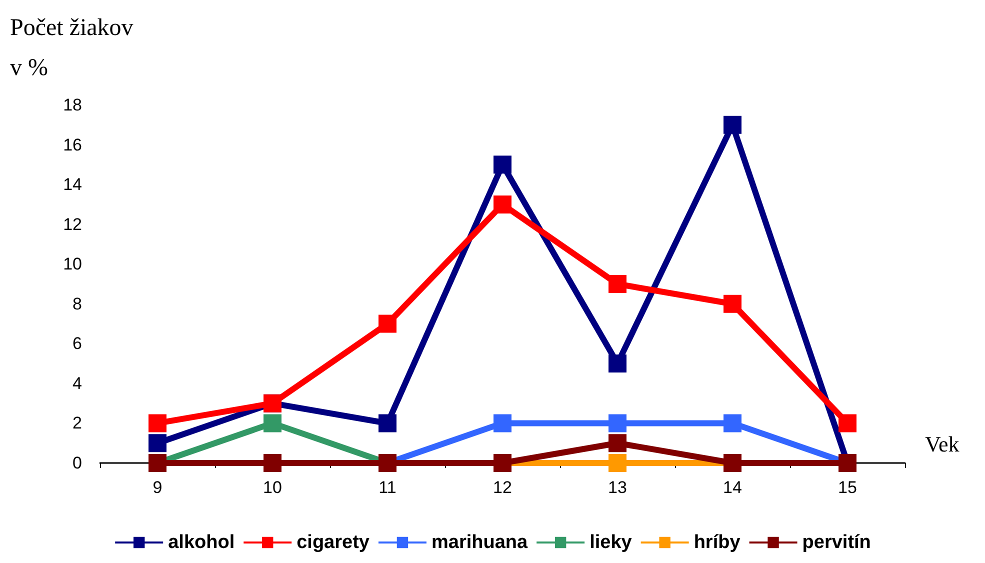 The width and height of the screenshot is (985, 563). I want to click on x-axis-title: Vek, so click(942, 444).